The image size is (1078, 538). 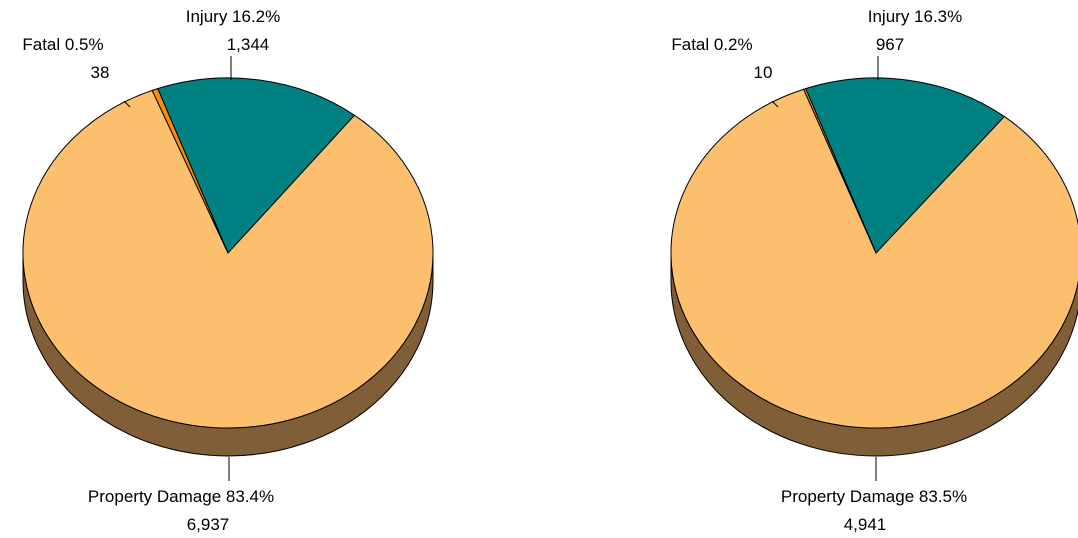 What do you see at coordinates (208, 524) in the screenshot?
I see `slice-count-property-damage: 6,937` at bounding box center [208, 524].